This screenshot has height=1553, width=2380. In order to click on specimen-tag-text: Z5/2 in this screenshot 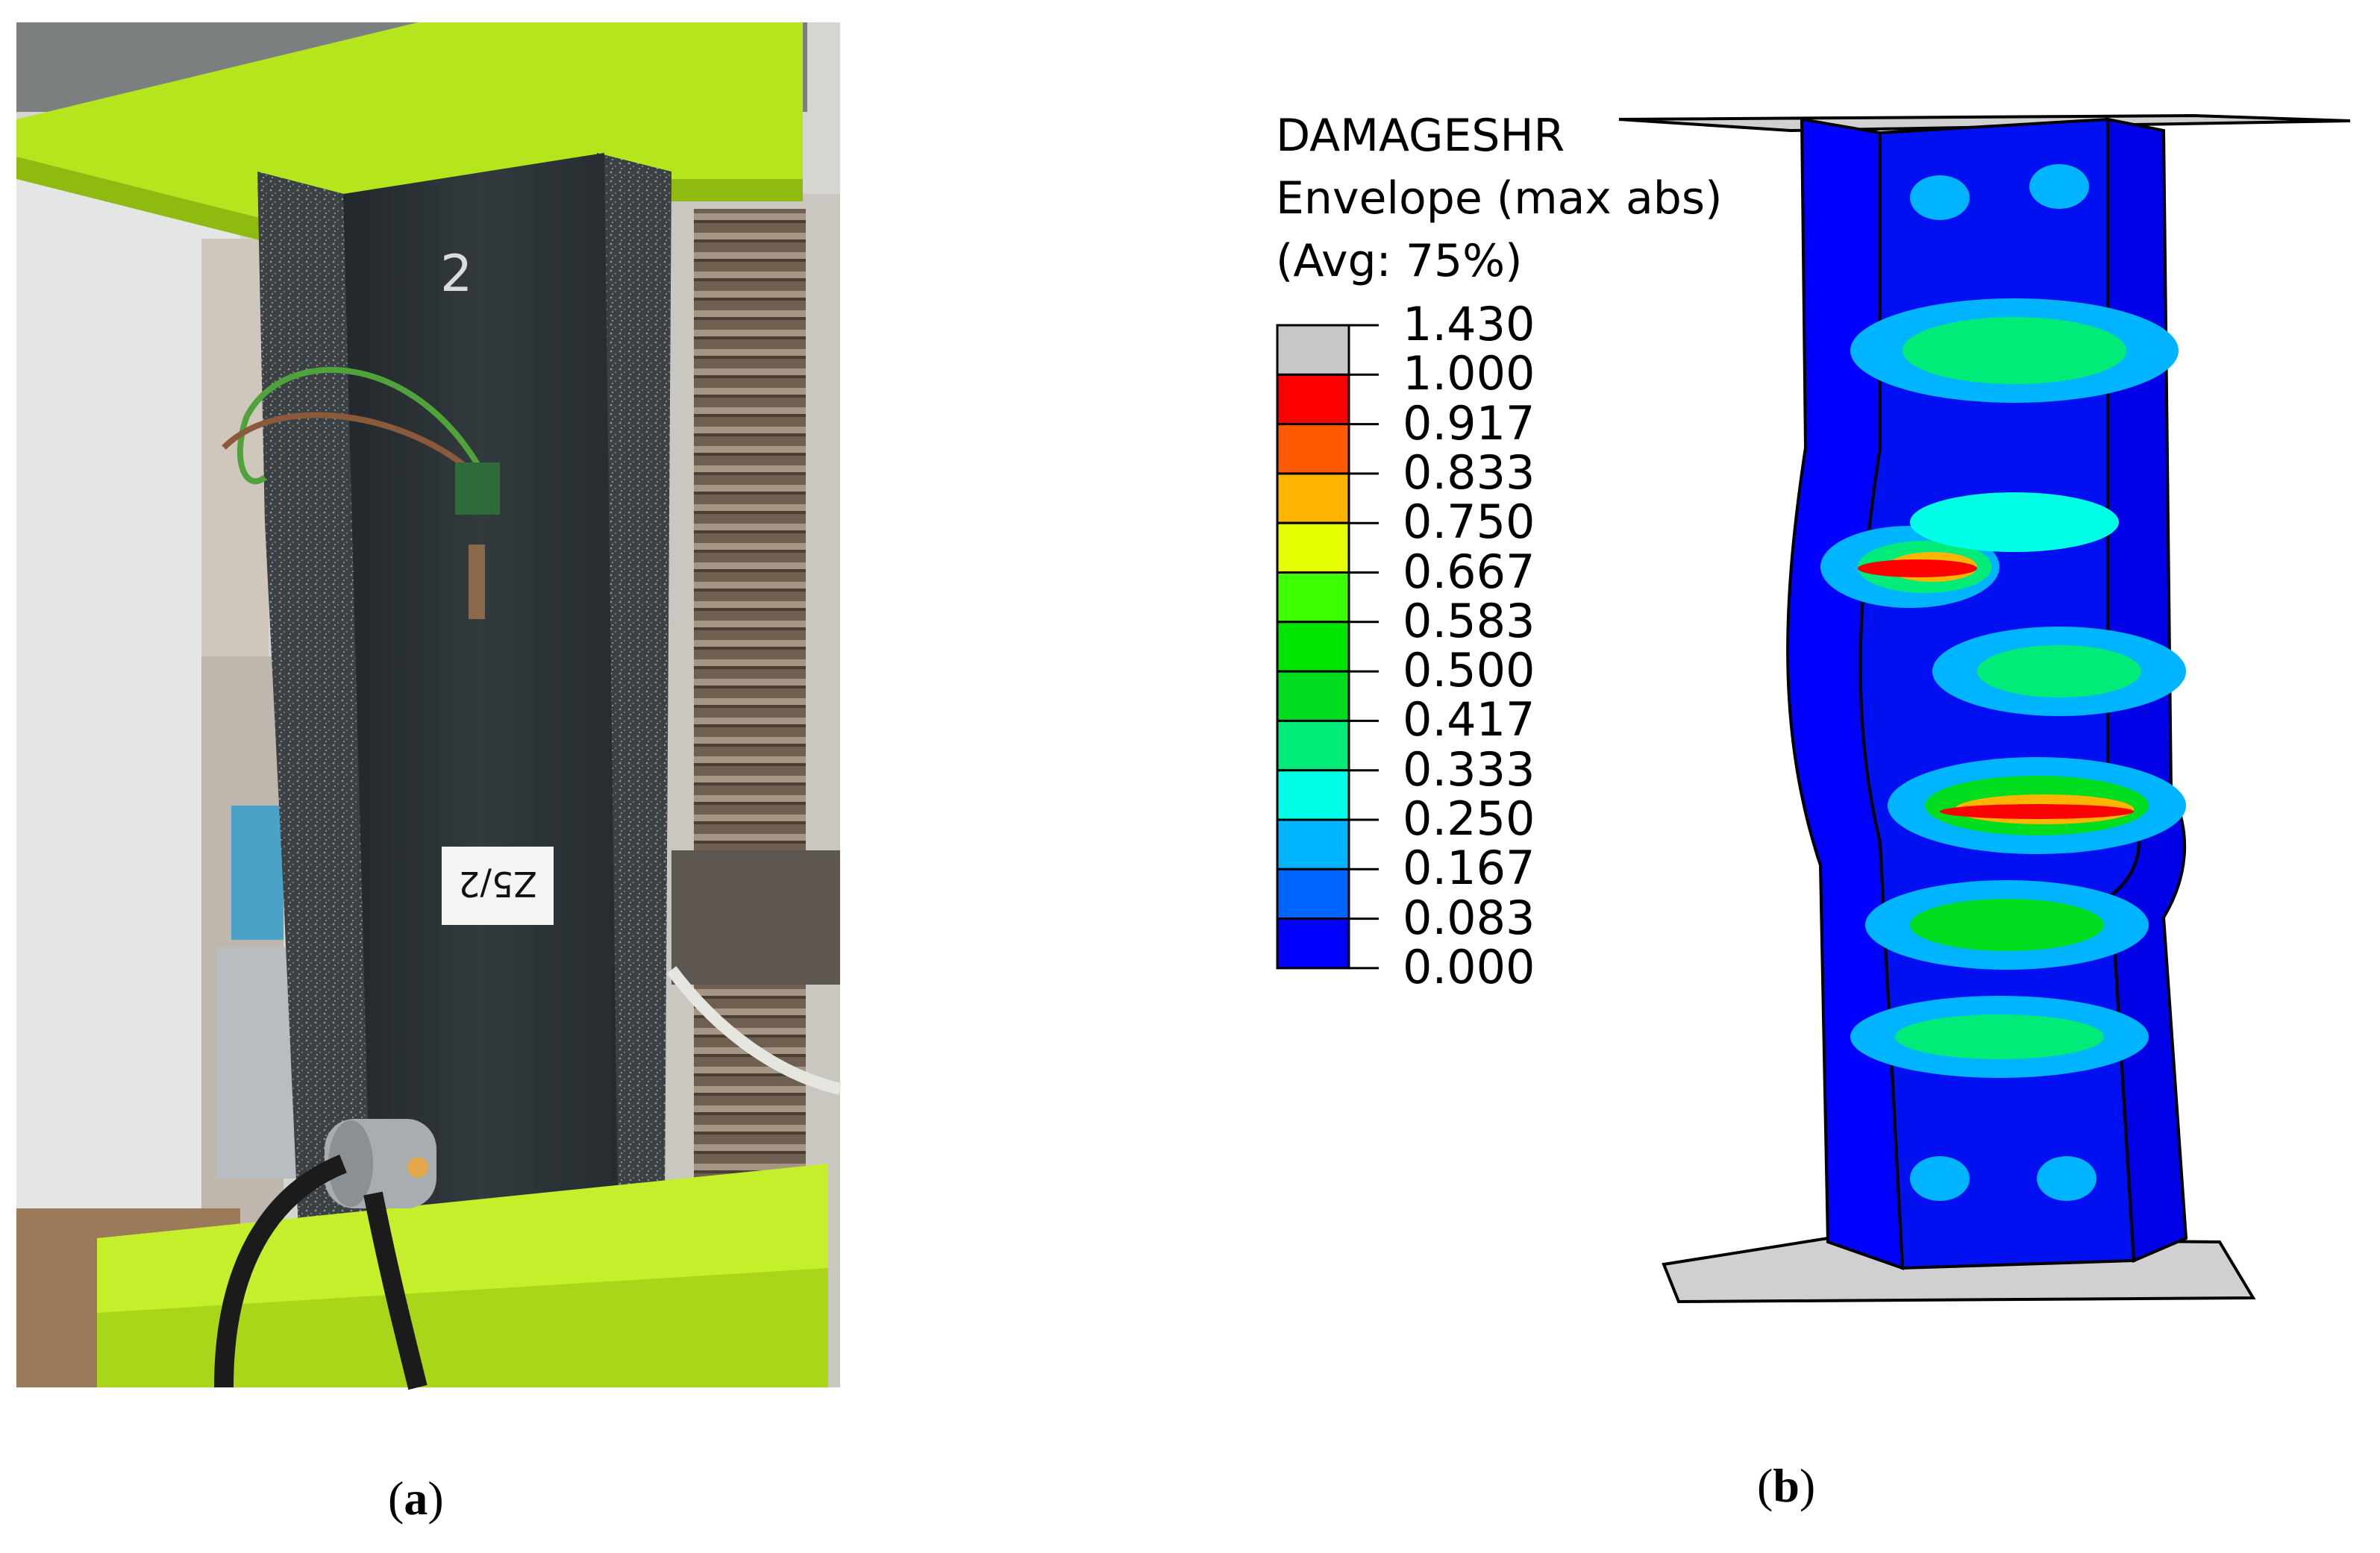, I will do `click(497, 884)`.